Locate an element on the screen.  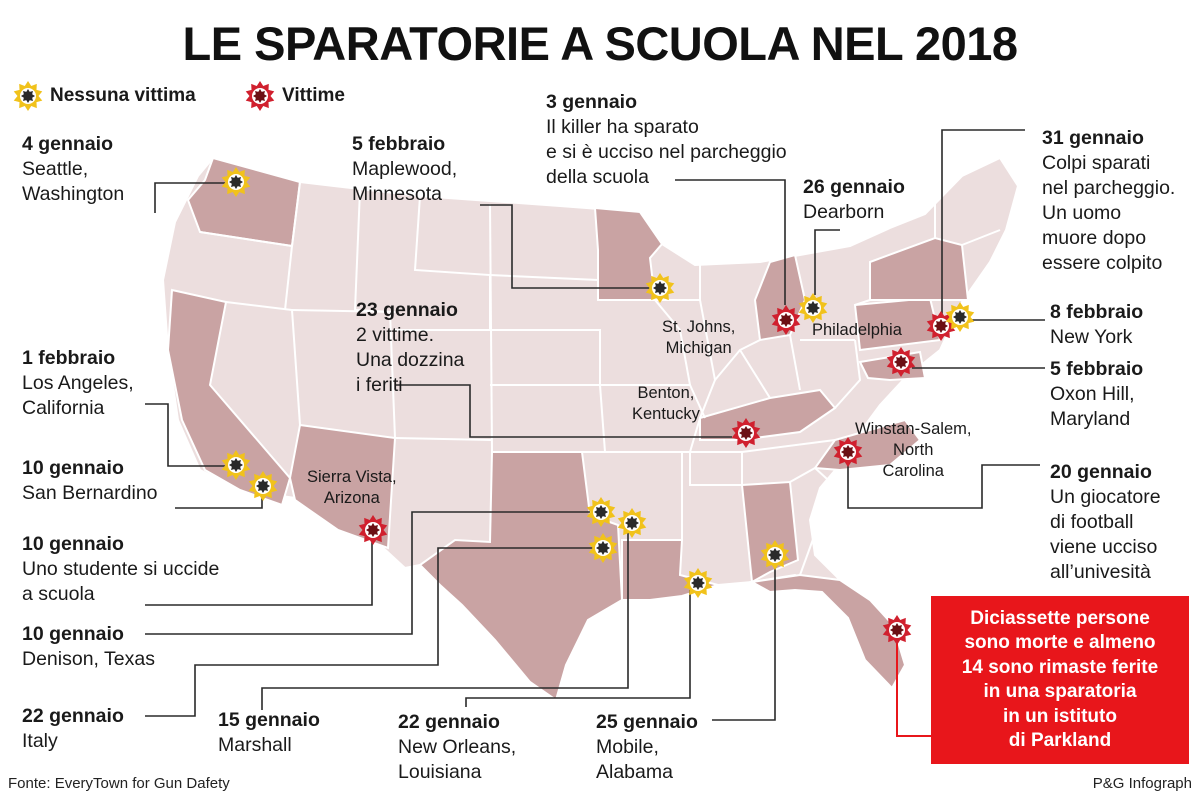
label-mobile: 25 gennaio Mobile, Alabama is located at coordinates (647, 747).